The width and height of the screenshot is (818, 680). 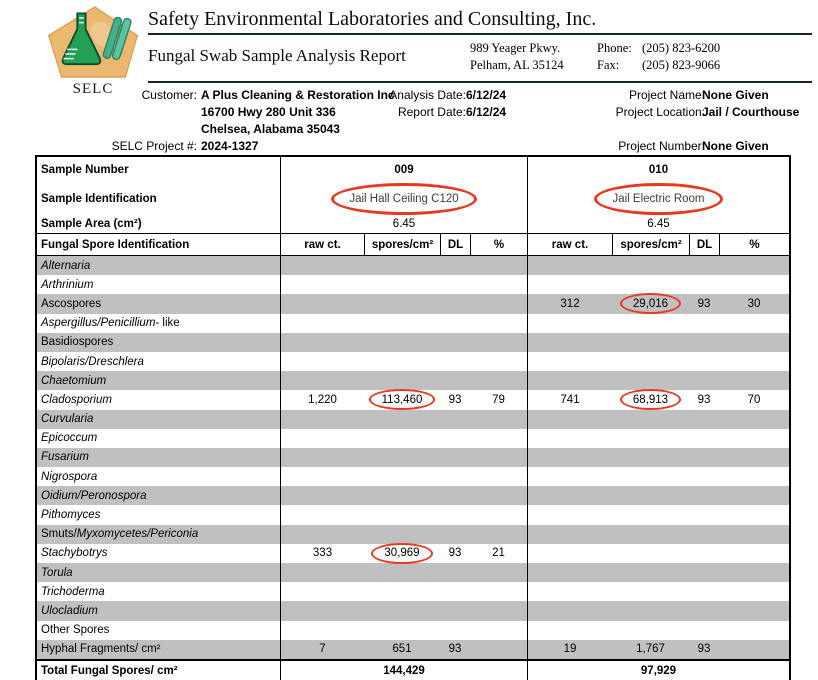 What do you see at coordinates (413, 534) in the screenshot?
I see `table-row: Smuts/Myxomycetes/Periconia` at bounding box center [413, 534].